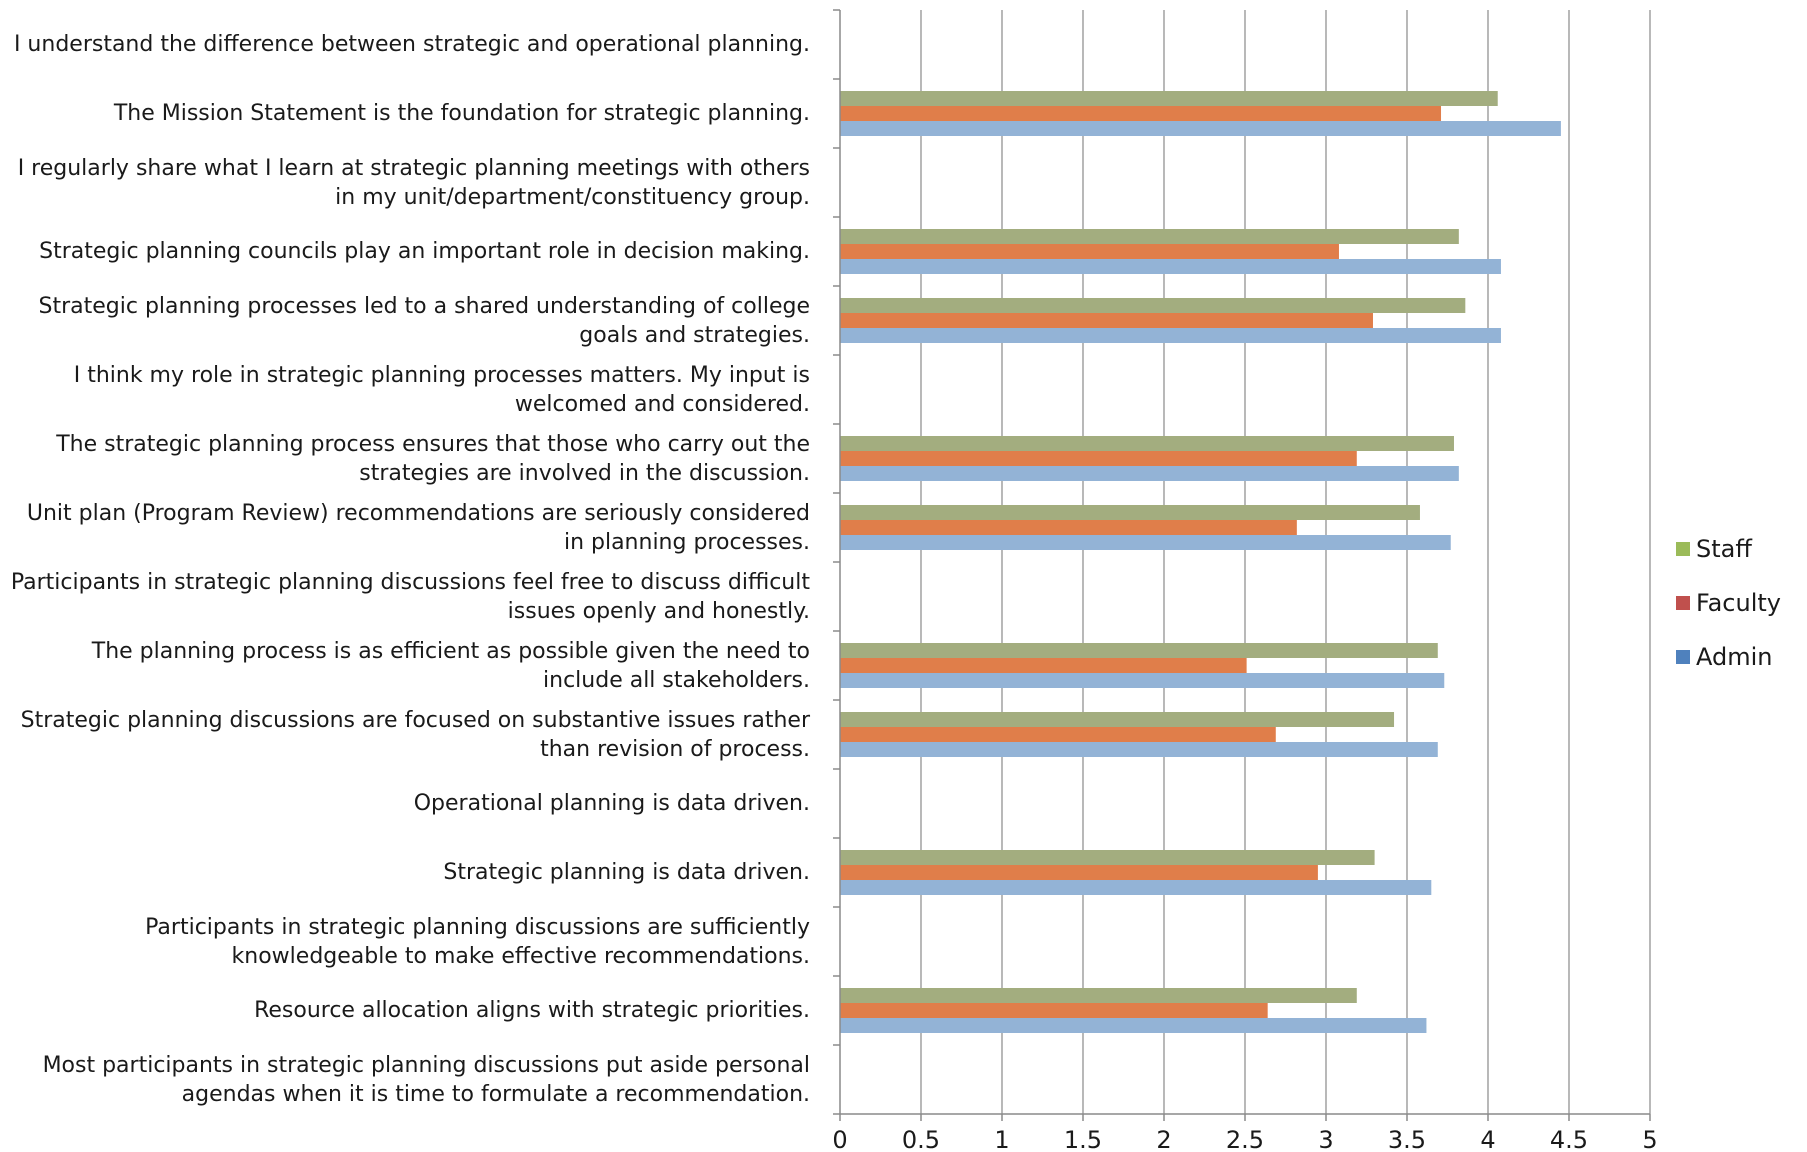 The height and width of the screenshot is (1152, 1807). I want to click on x-tick-label: 5, so click(1649, 1139).